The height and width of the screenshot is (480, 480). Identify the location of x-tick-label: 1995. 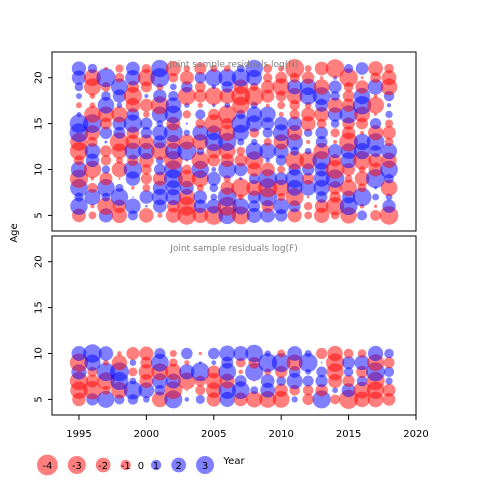
(78, 434).